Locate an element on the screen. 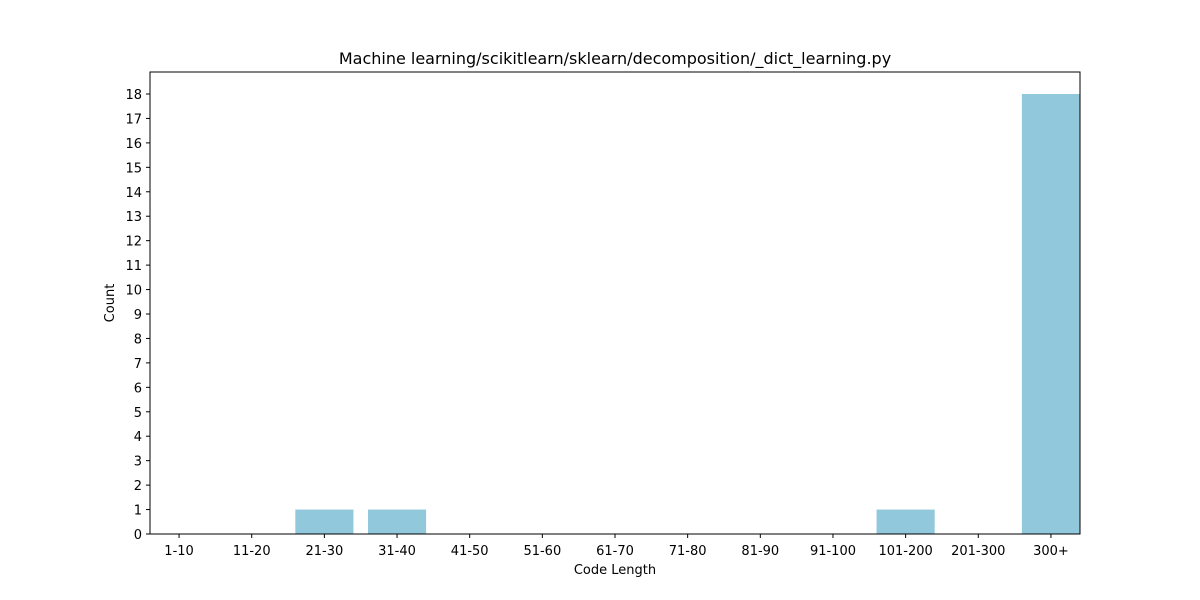 This screenshot has width=1200, height=600. x-tick-label: 91-100 is located at coordinates (833, 551).